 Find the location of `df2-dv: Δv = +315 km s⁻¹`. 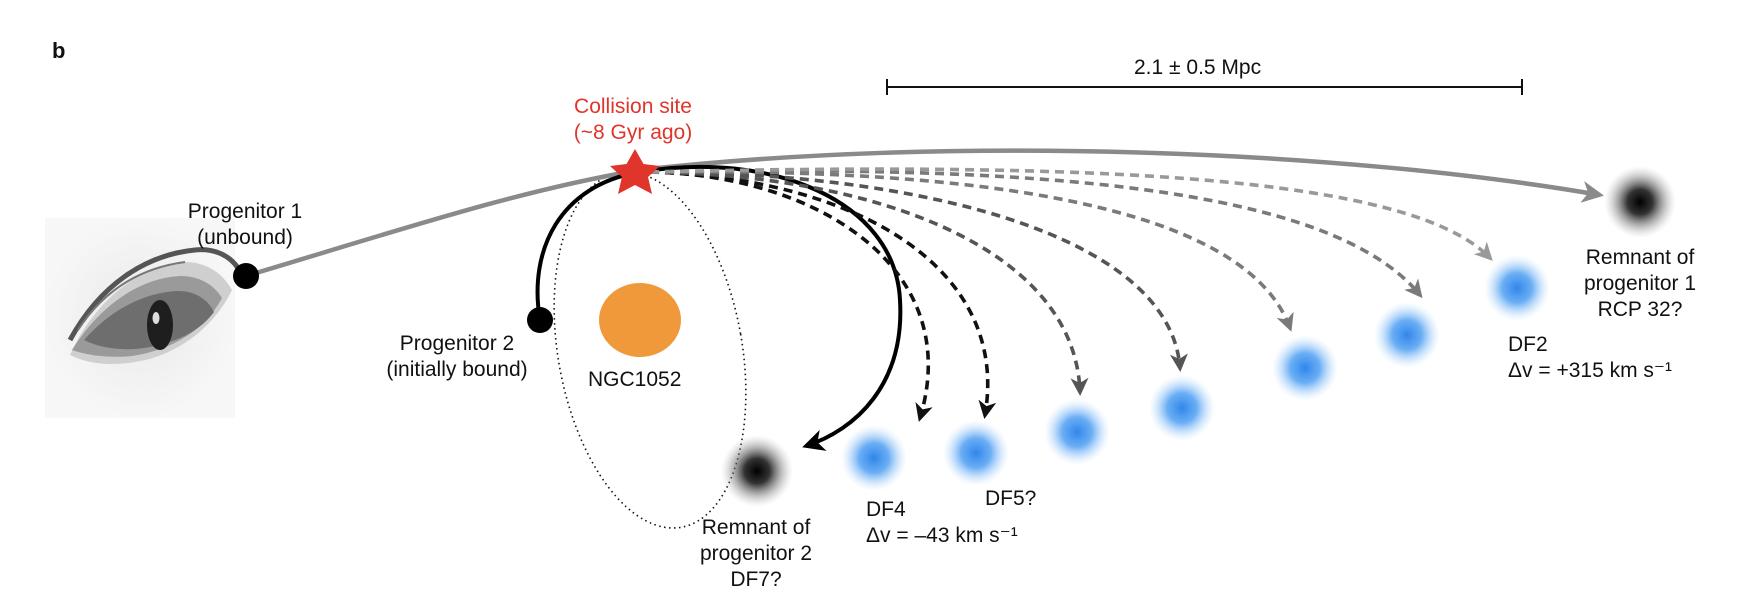

df2-dv: Δv = +315 km s⁻¹ is located at coordinates (1590, 370).